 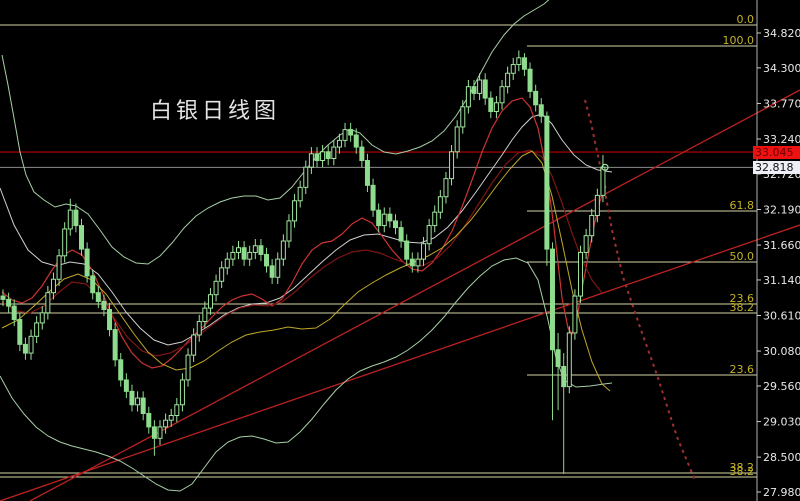 I want to click on axis-label: 29.030, so click(x=781, y=422).